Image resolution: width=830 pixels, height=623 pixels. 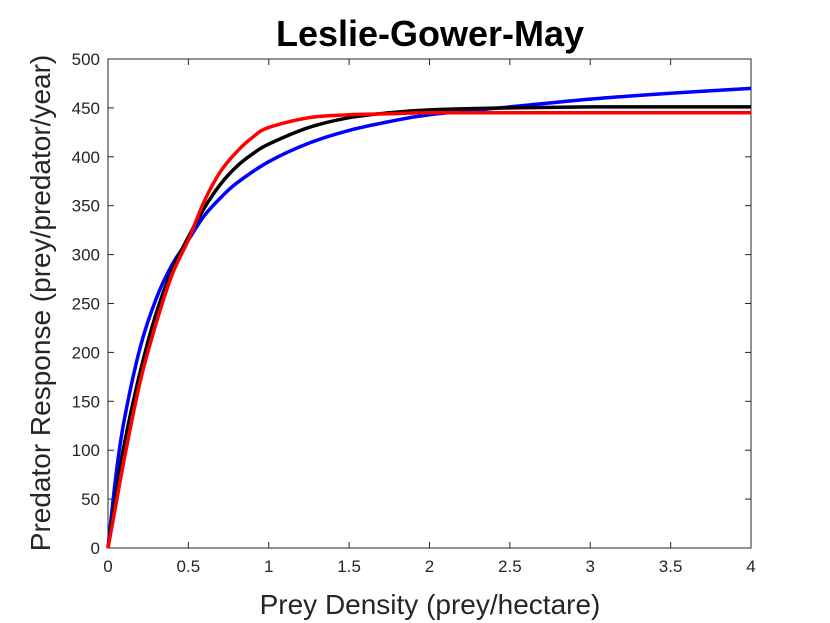 What do you see at coordinates (430, 604) in the screenshot?
I see `x-axis-label: Prey Density (prey/hectare)` at bounding box center [430, 604].